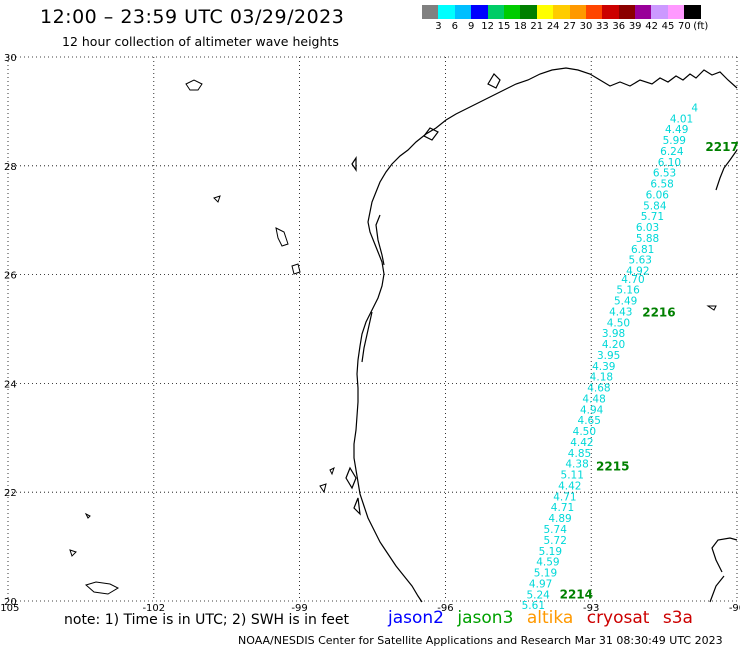 The height and width of the screenshot is (650, 740). I want to click on wave-height-reading: 4.65, so click(589, 421).